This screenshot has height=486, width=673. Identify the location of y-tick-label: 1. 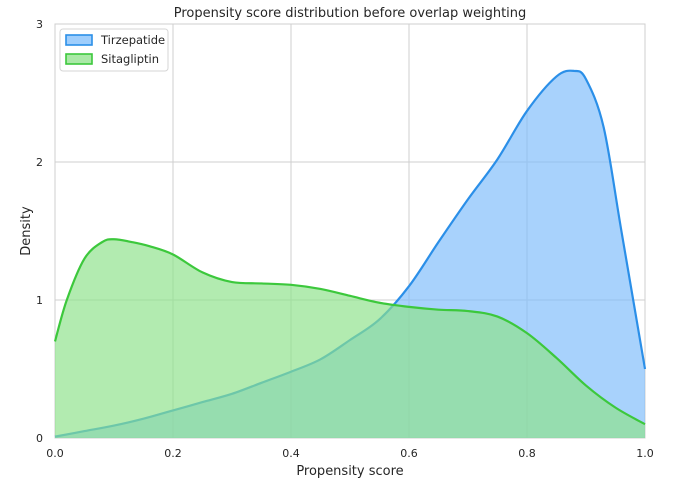
(39, 300).